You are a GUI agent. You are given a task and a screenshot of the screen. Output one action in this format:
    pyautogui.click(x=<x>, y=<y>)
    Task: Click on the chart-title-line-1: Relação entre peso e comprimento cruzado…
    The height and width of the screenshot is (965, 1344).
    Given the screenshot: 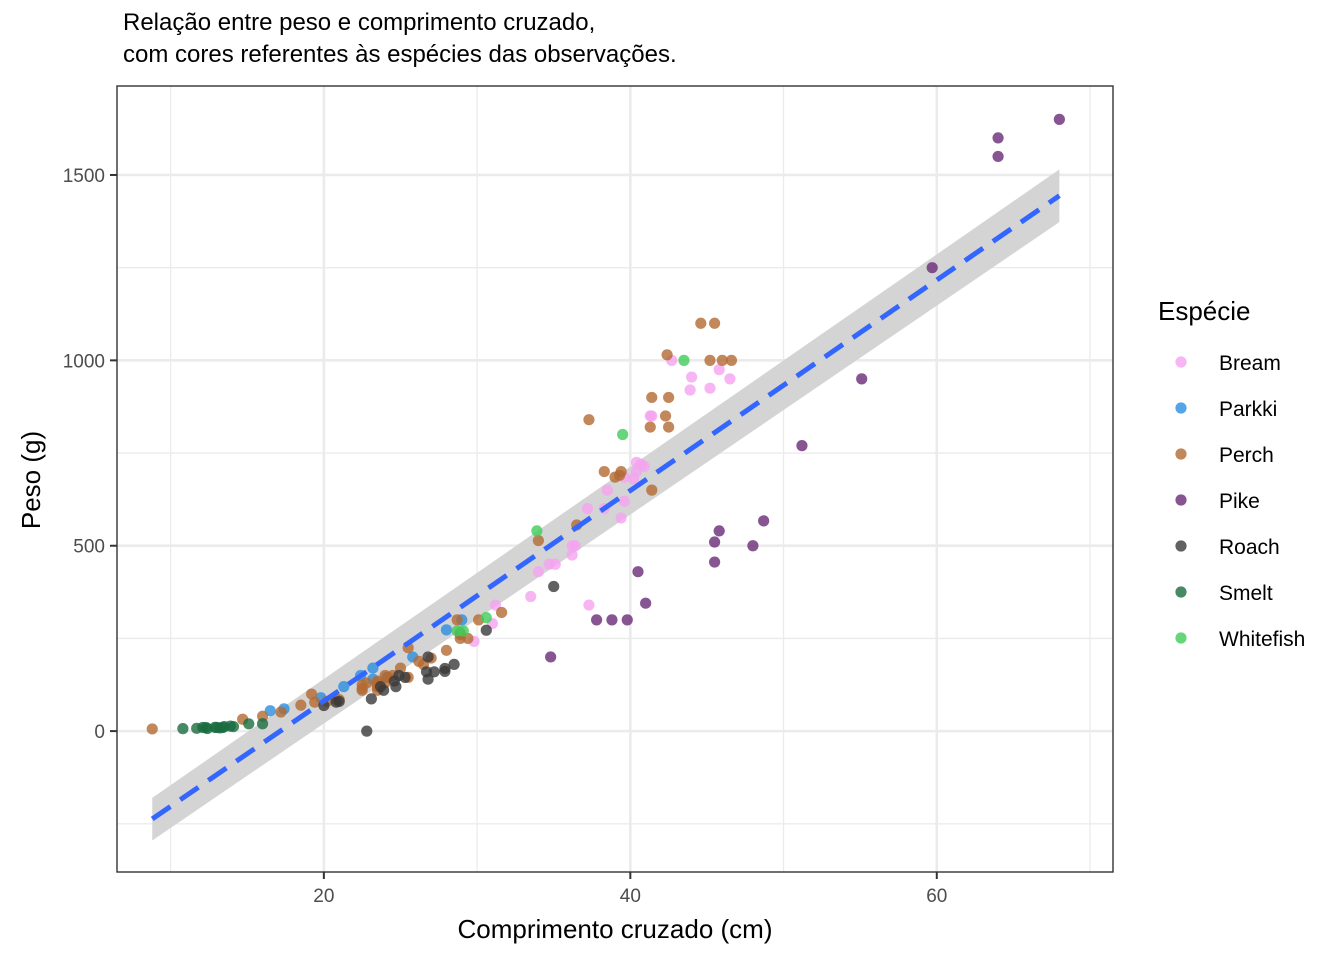 What is the action you would take?
    pyautogui.click(x=359, y=22)
    